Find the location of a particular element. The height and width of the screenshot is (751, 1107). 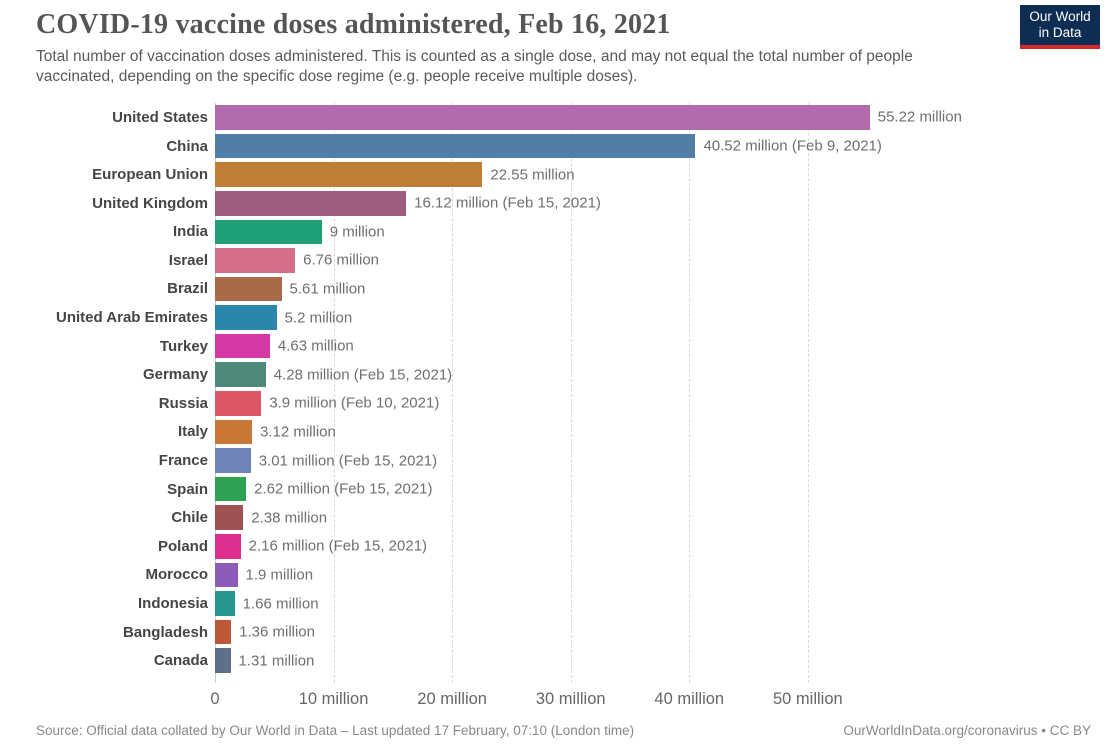

value-label: 2.62 million (Feb 15, 2021) is located at coordinates (343, 489).